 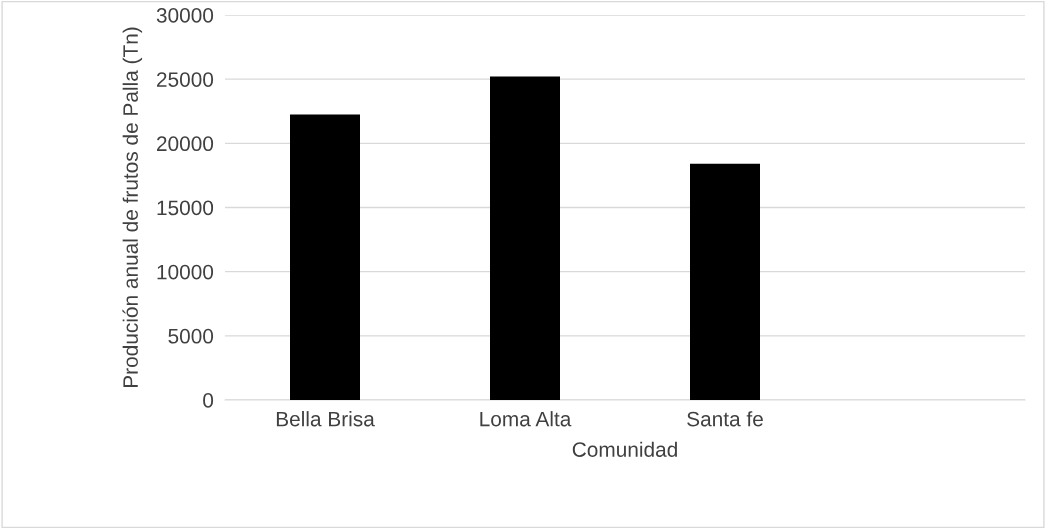 I want to click on x-tick-label: Loma Alta, so click(x=526, y=419).